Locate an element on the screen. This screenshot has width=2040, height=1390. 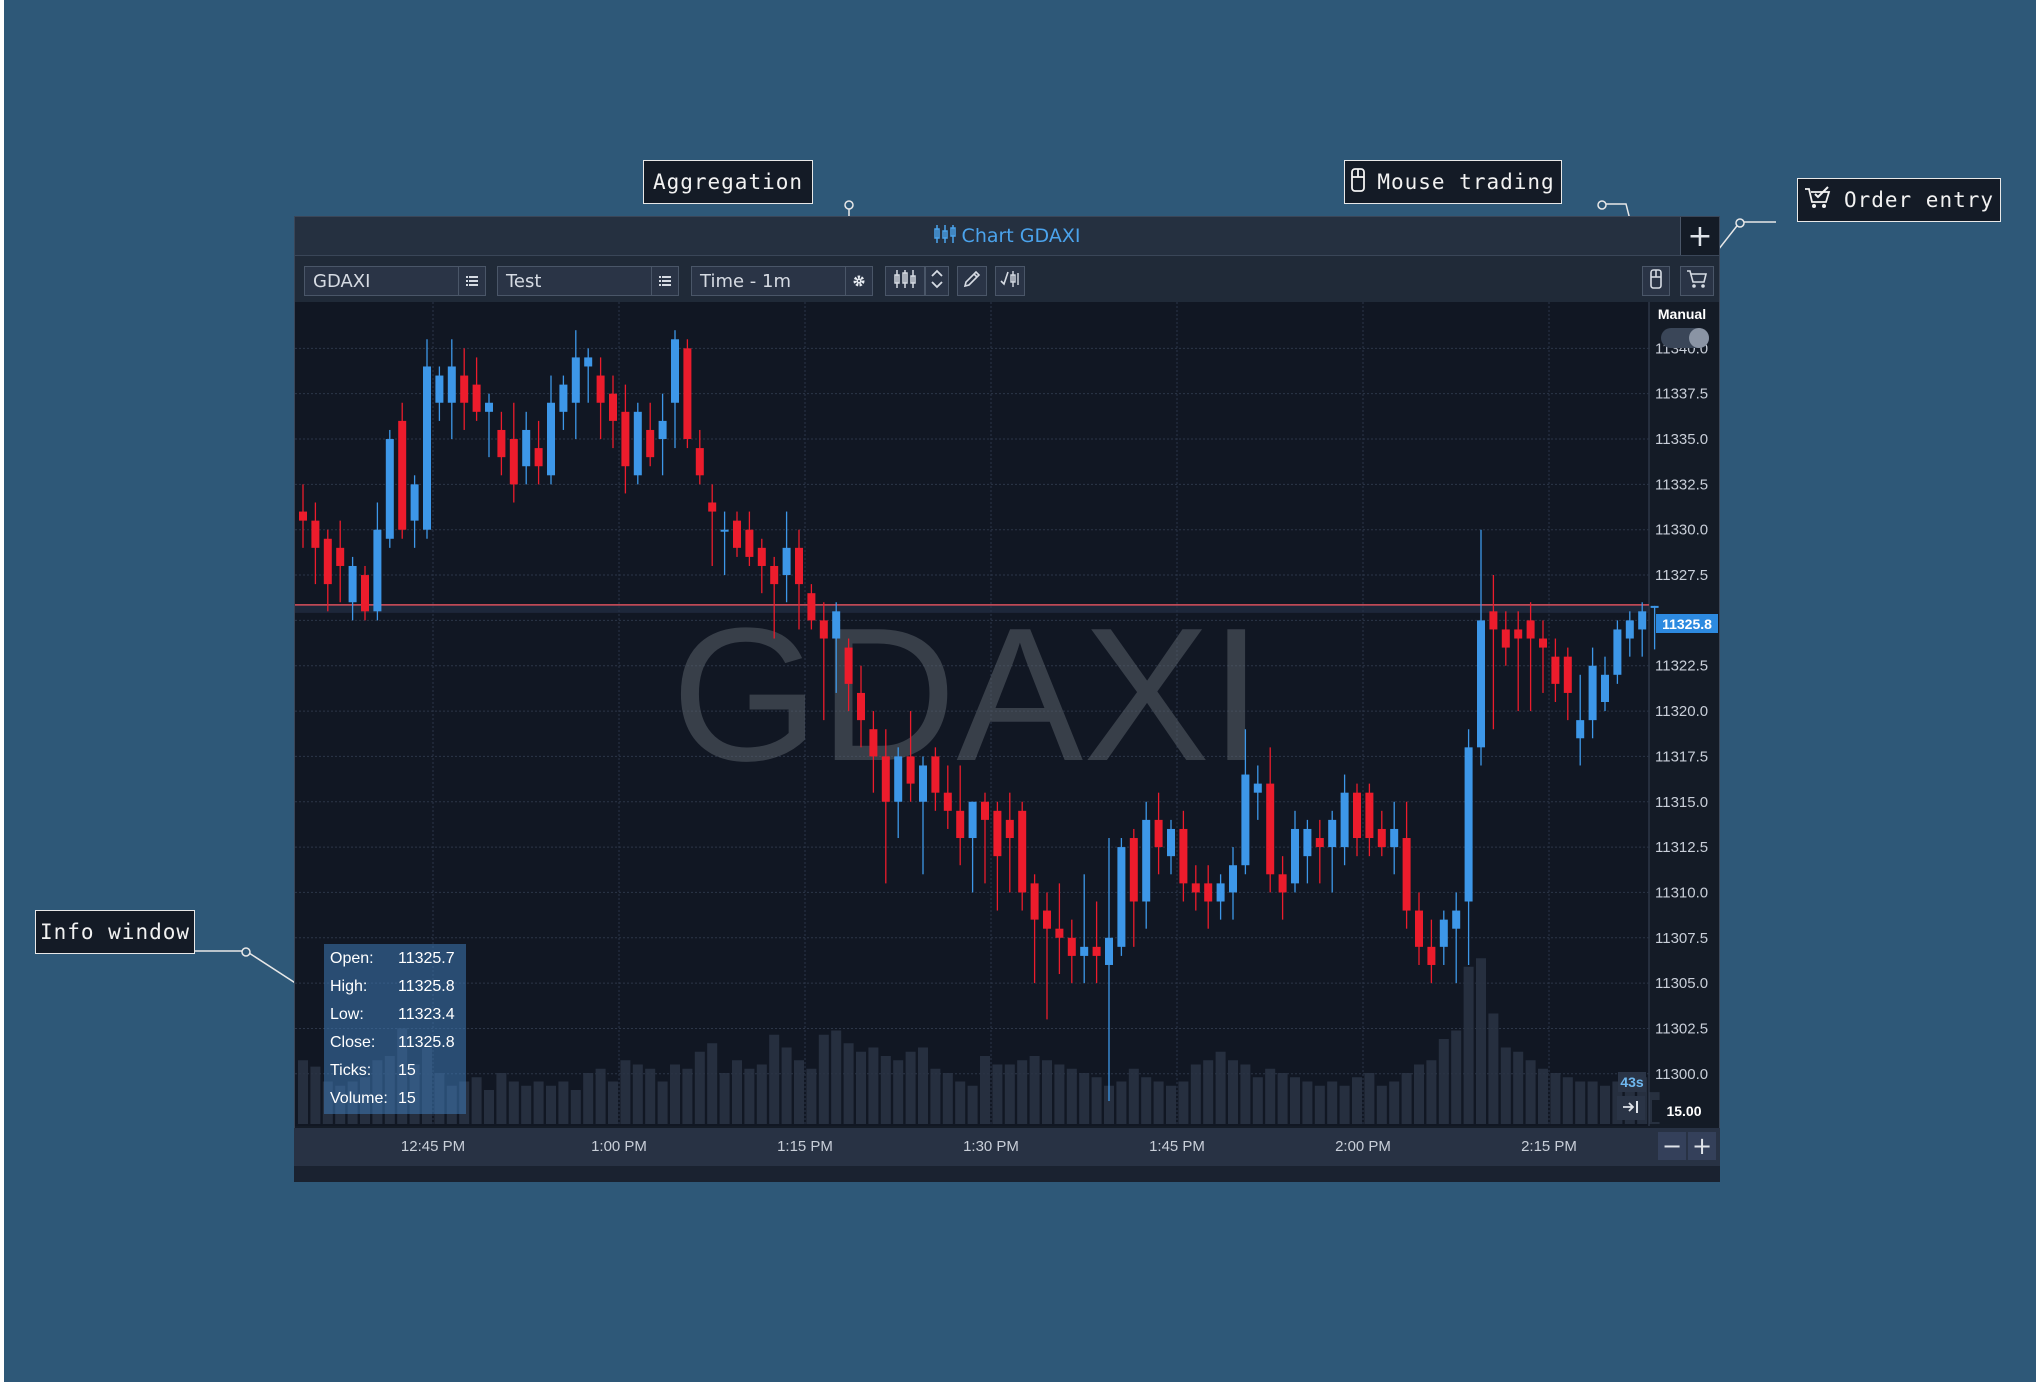
info-value: 11325.8 is located at coordinates (426, 1042).